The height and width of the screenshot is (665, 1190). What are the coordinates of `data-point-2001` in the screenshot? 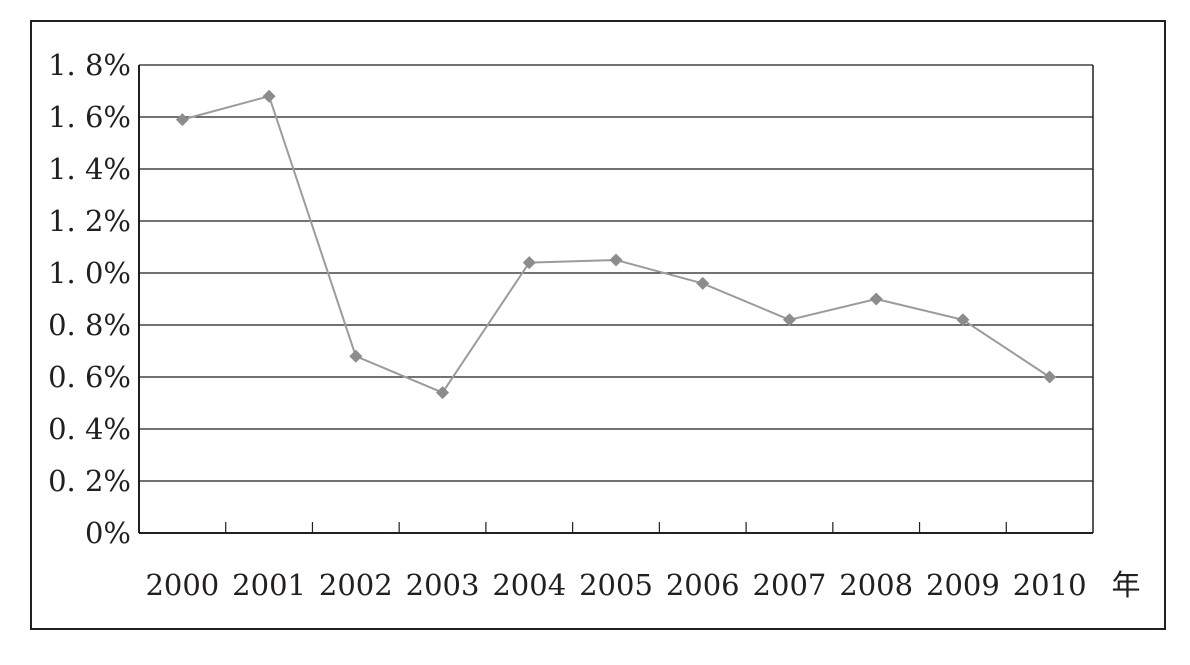 It's located at (269, 96).